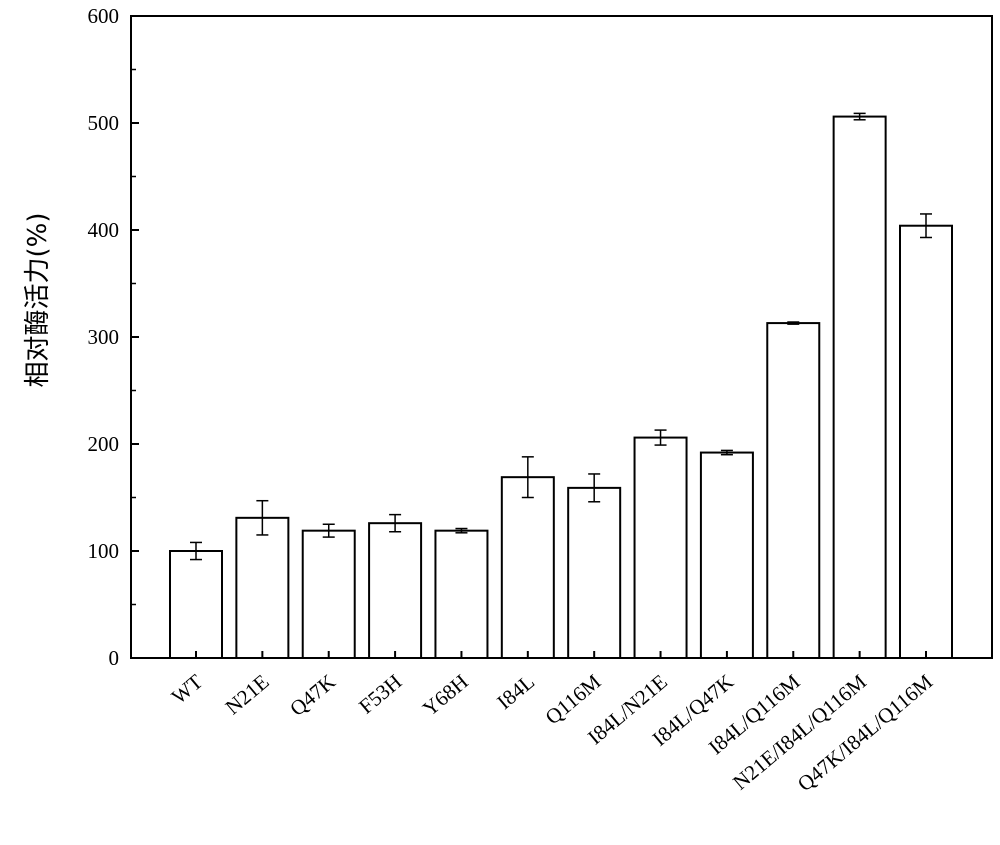 The width and height of the screenshot is (1000, 845). What do you see at coordinates (114, 658) in the screenshot?
I see `y-tick-label: 0` at bounding box center [114, 658].